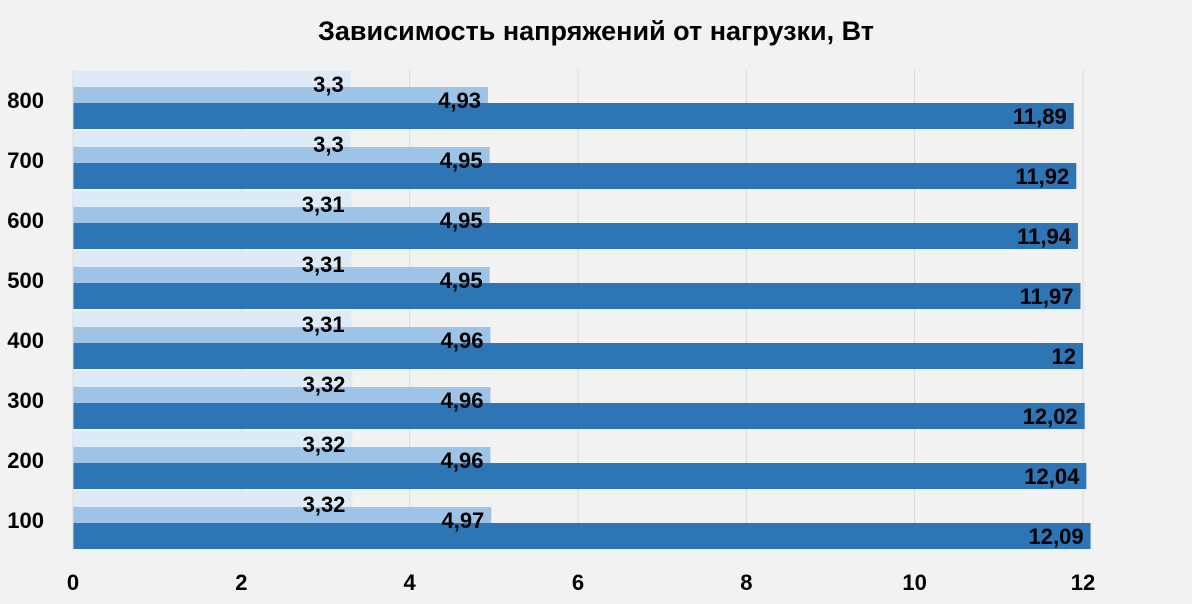  Describe the element at coordinates (1064, 356) in the screenshot. I see `data-label: 12` at that location.